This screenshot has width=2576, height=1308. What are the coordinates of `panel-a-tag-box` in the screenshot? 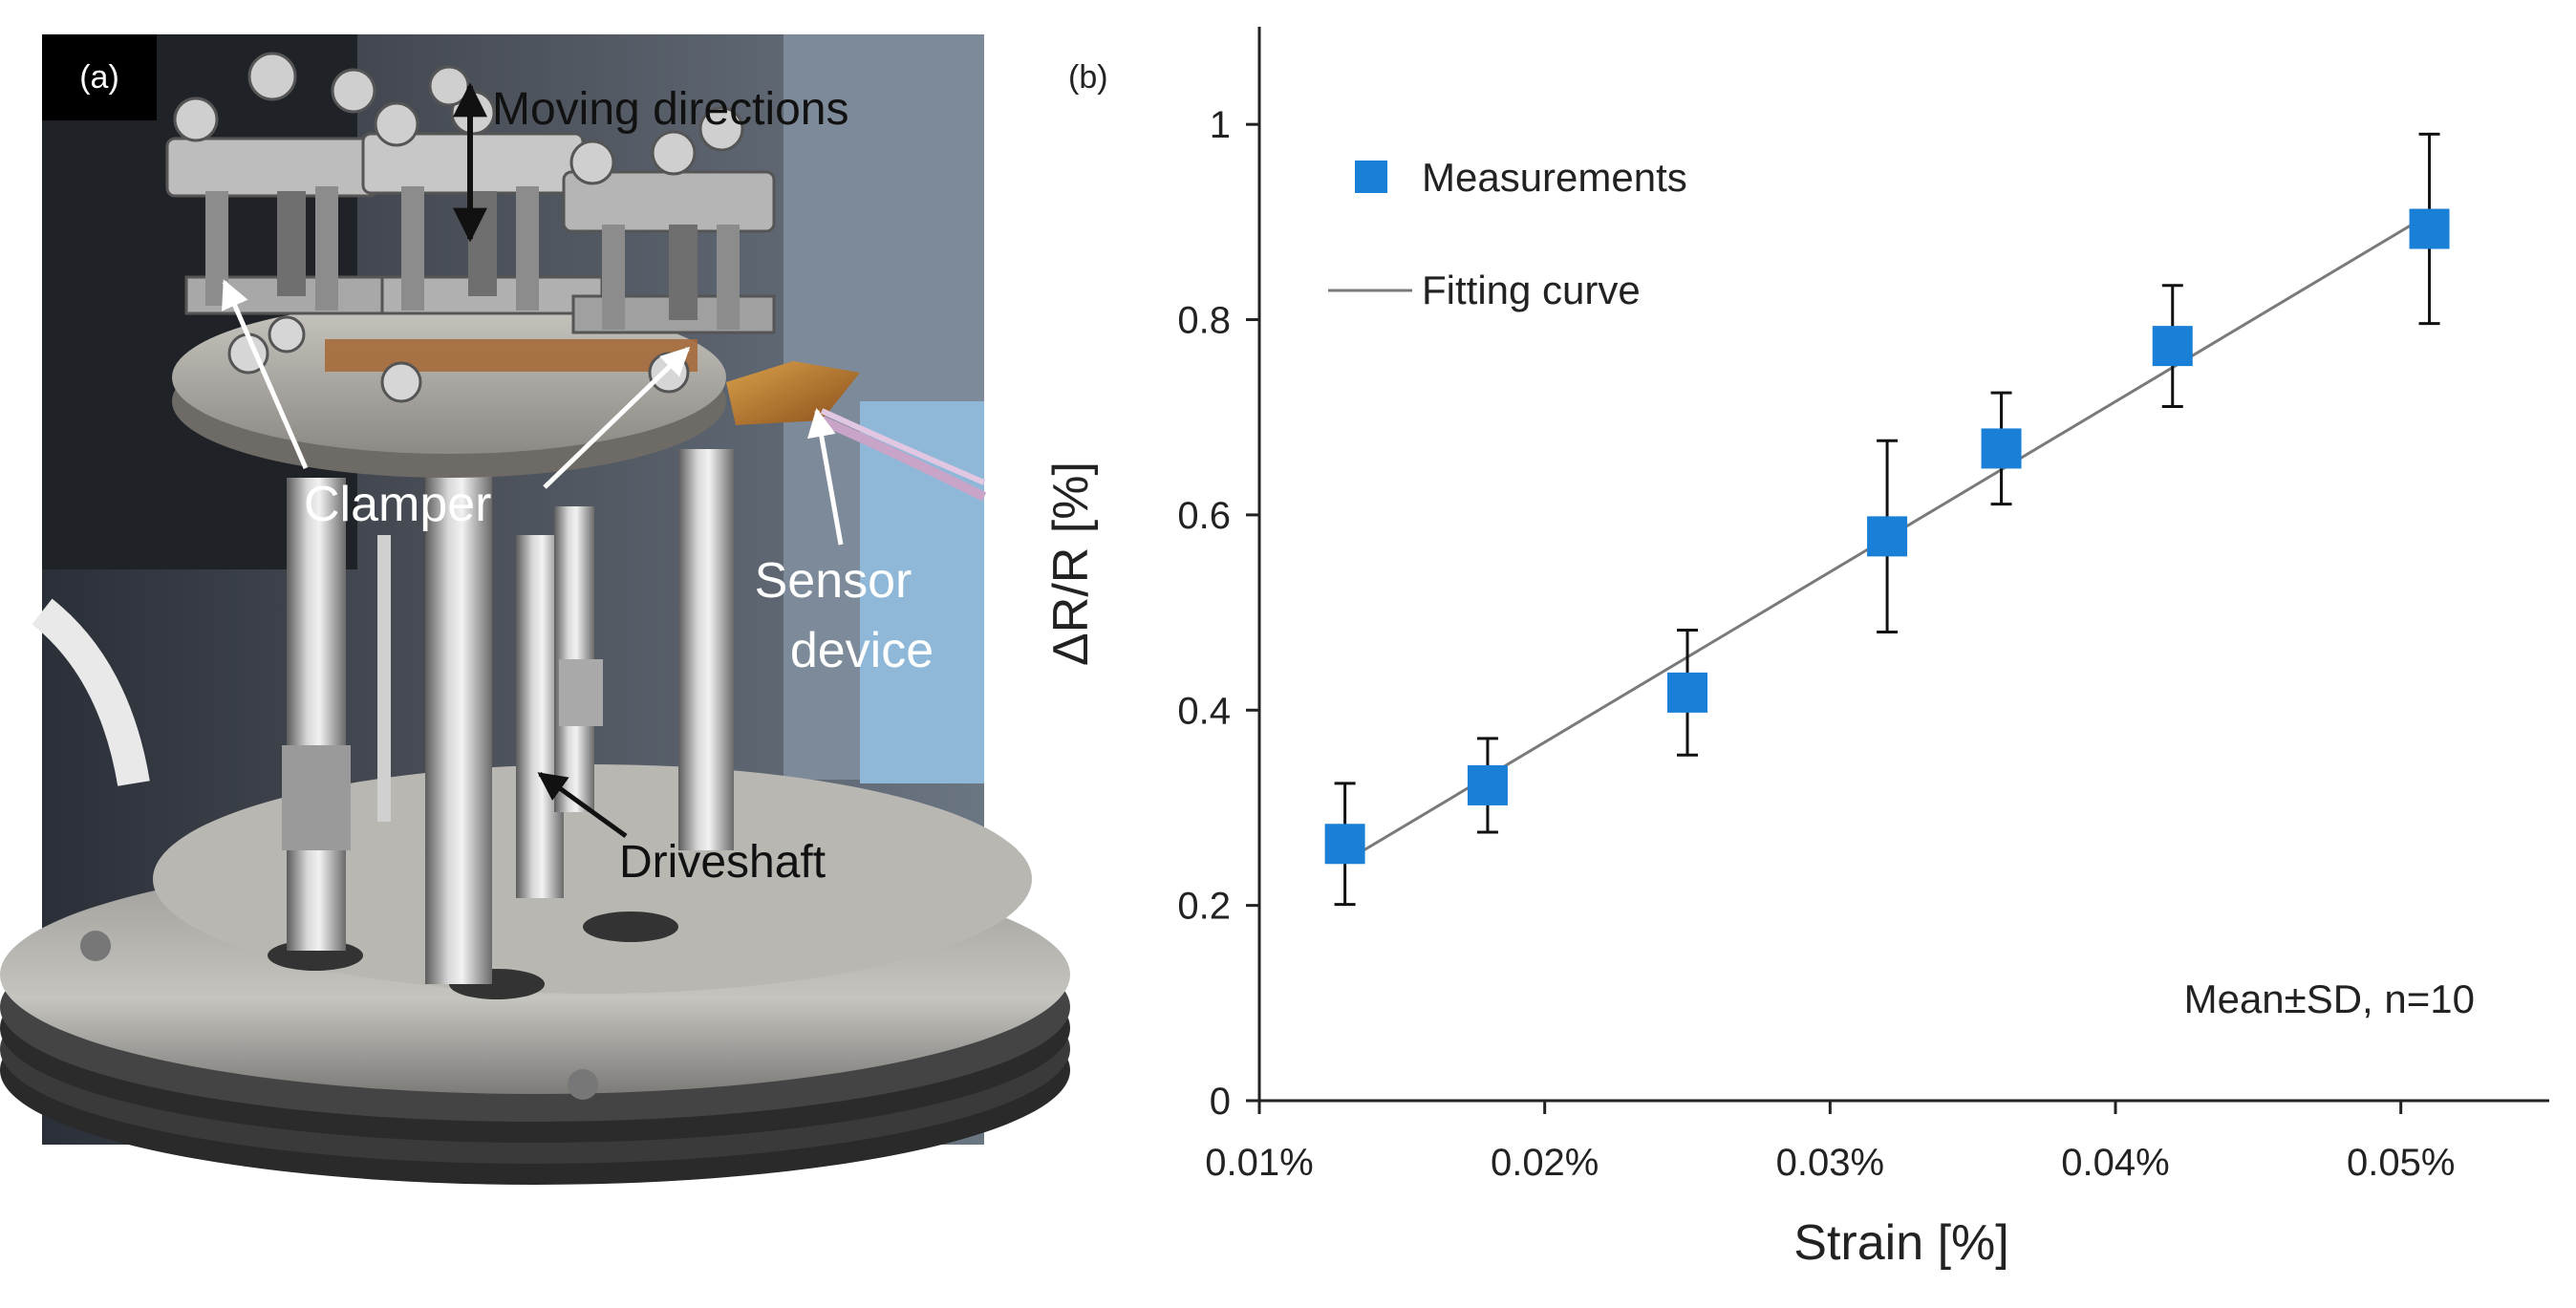 It's located at (99, 77).